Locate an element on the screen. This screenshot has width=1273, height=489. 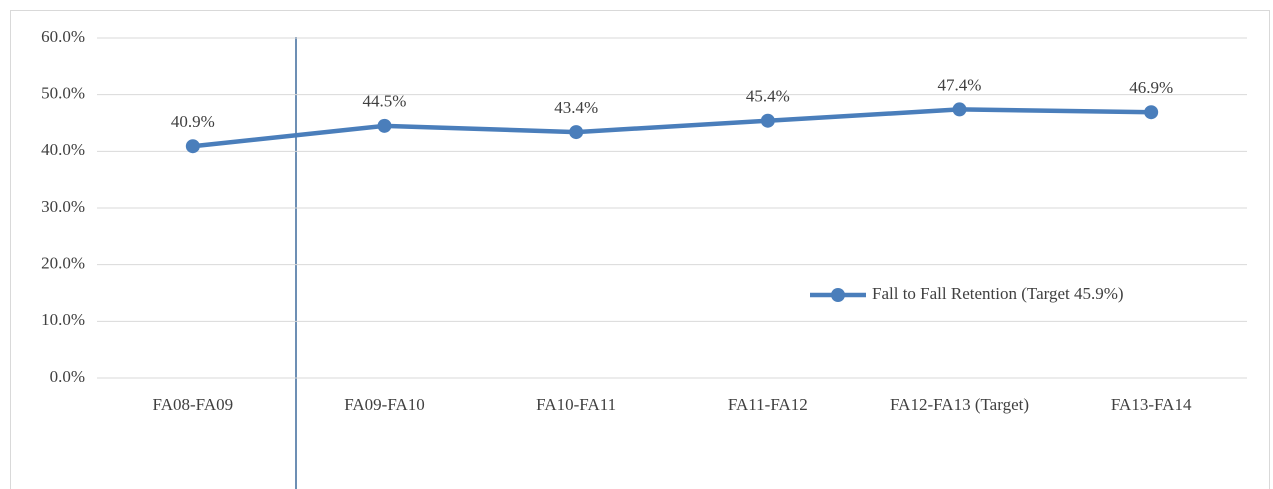
data-label: 47.4% is located at coordinates (960, 84).